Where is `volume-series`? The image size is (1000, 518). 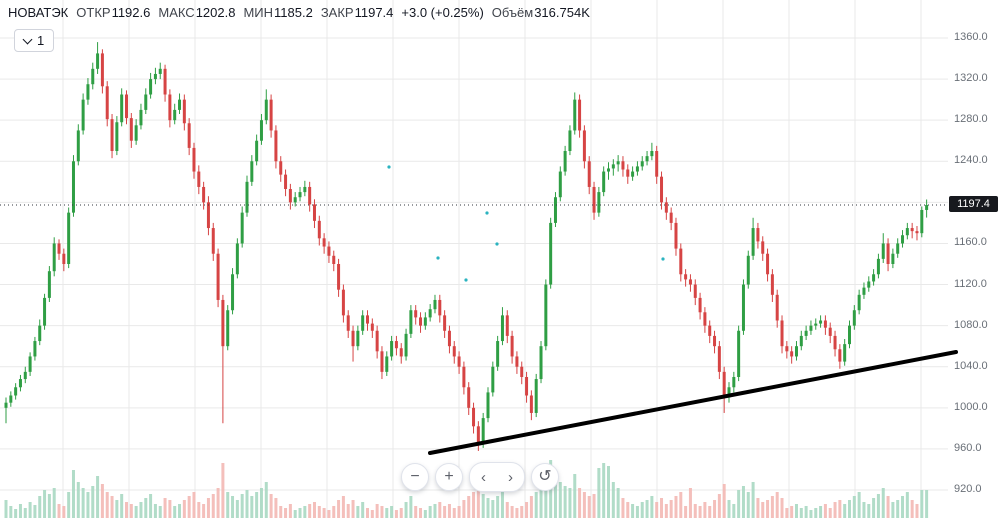 volume-series is located at coordinates (466, 489).